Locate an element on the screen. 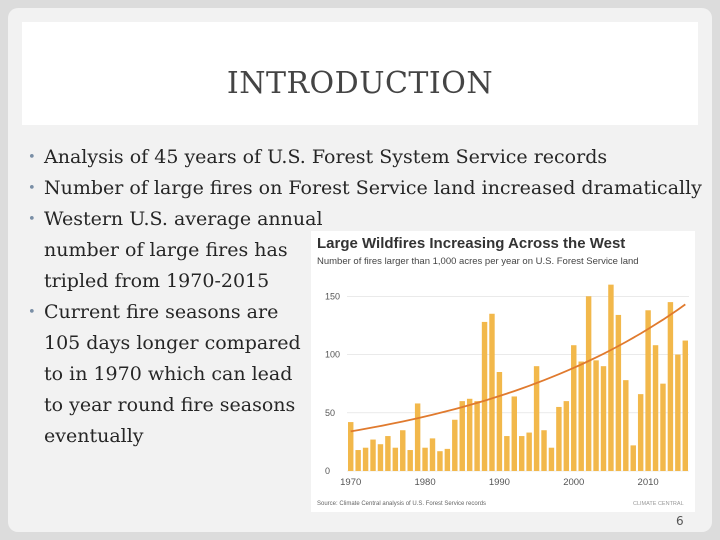  x-tick-label: 1970 is located at coordinates (350, 482).